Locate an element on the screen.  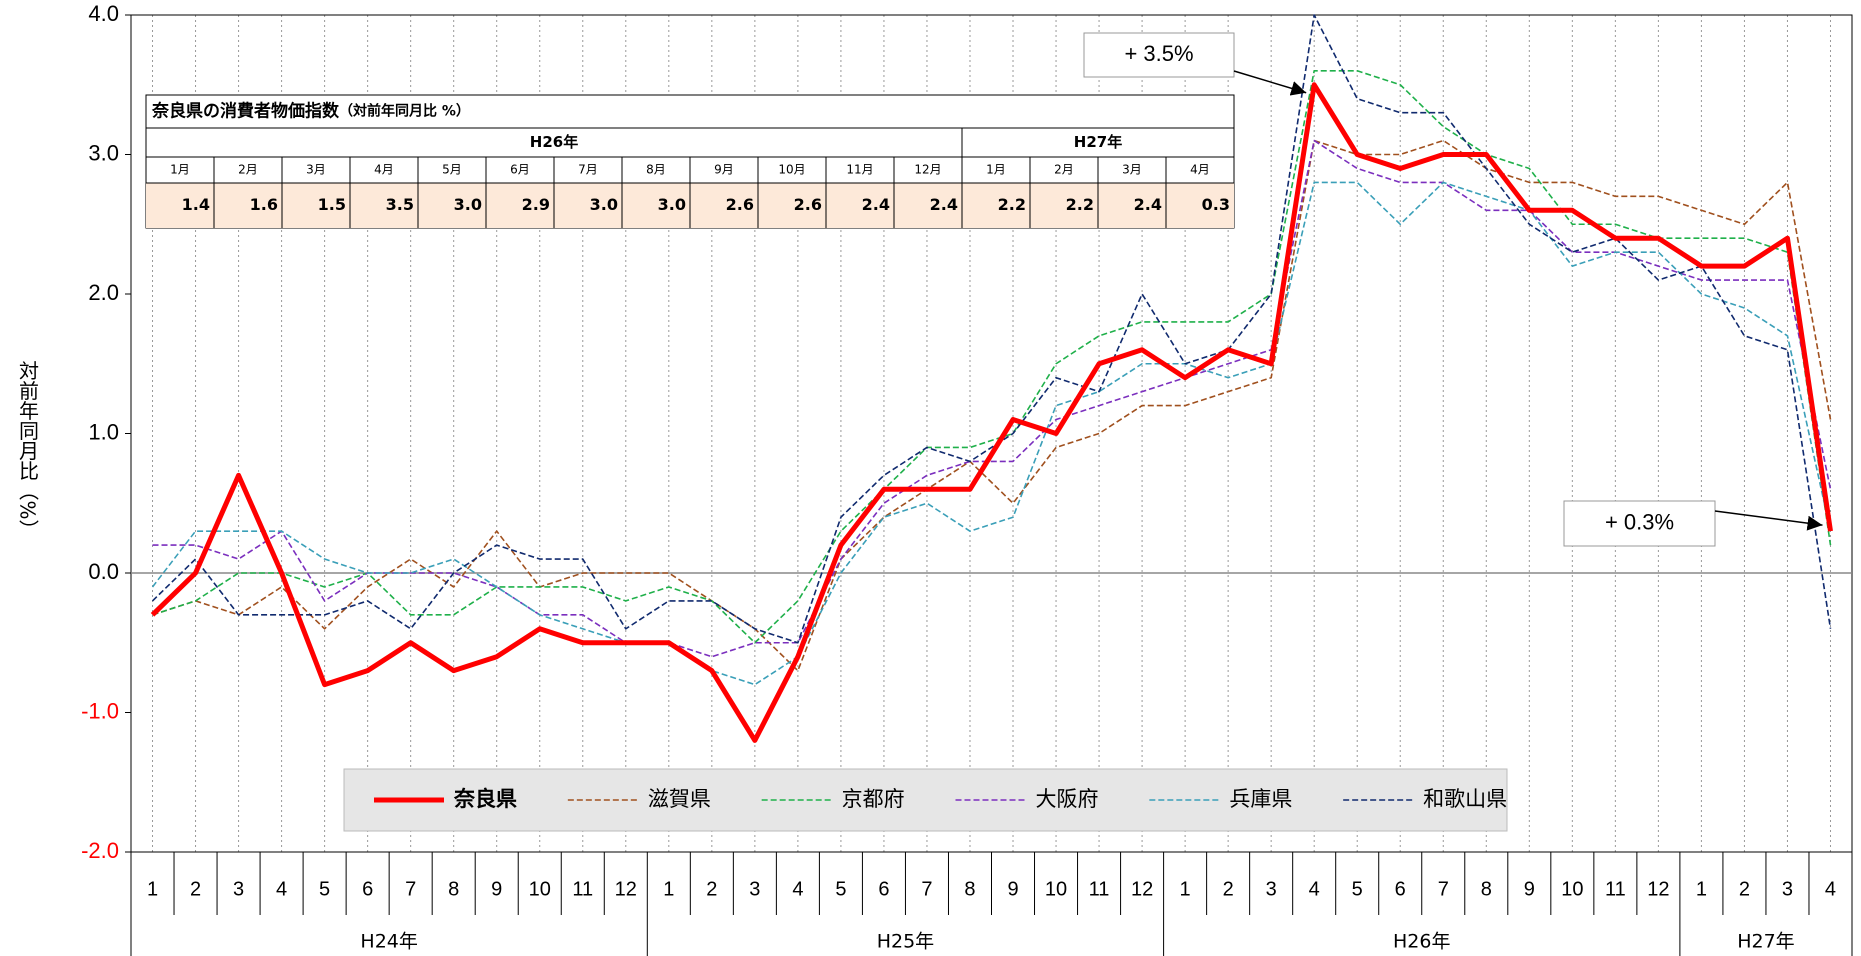
table-title-main: 奈良県の消費者物価指数 is located at coordinates (245, 111).